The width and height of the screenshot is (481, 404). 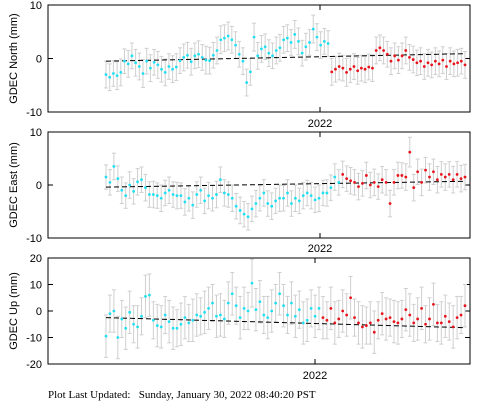 What do you see at coordinates (34, 239) in the screenshot?
I see `panel2-ytick-label: -10` at bounding box center [34, 239].